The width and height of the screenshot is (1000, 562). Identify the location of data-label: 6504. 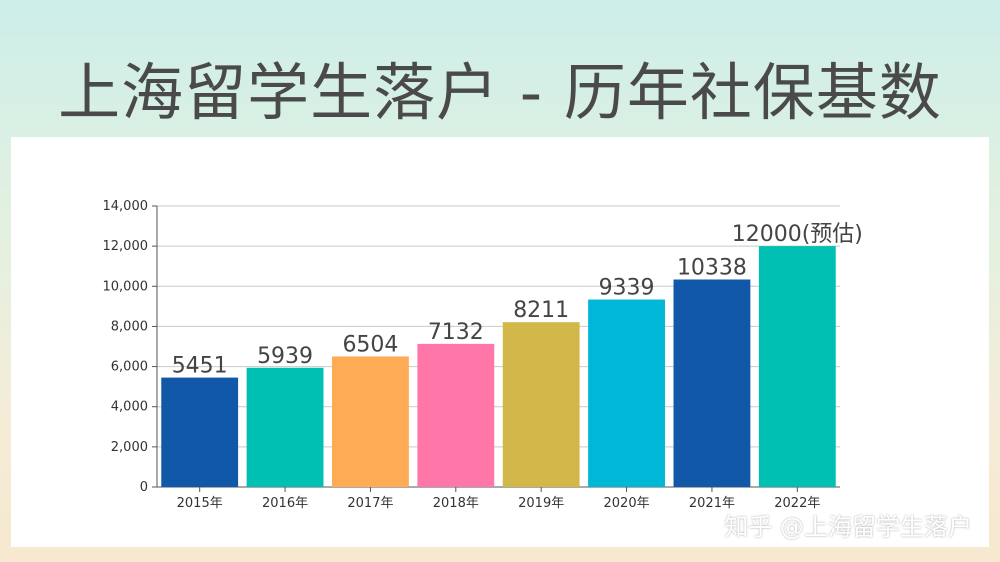
(370, 344).